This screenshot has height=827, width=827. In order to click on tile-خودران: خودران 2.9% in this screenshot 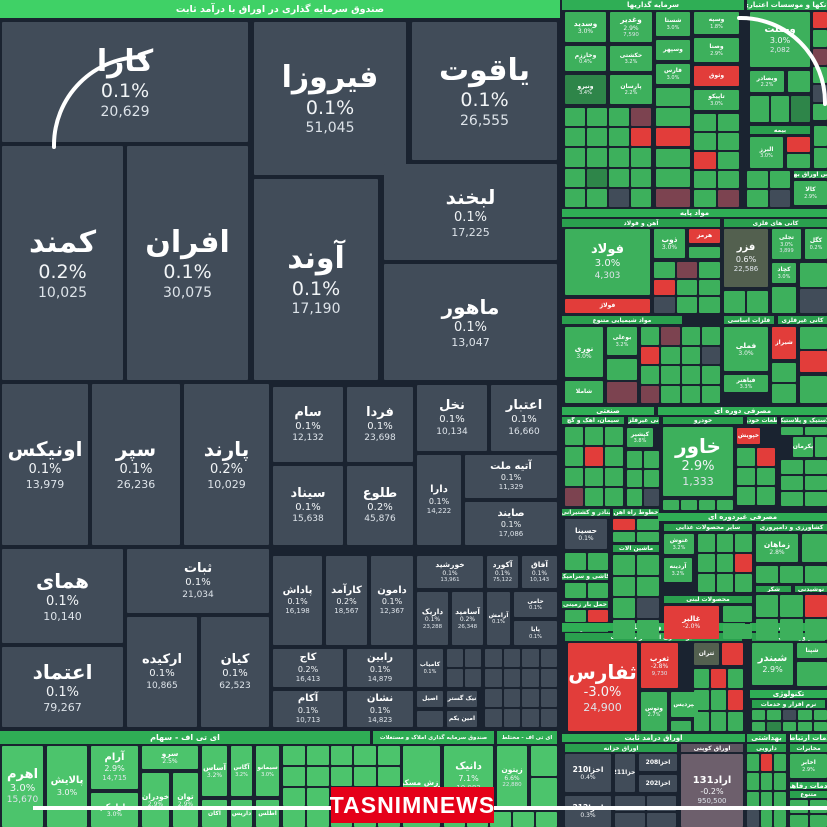, I will do `click(155, 800)`.